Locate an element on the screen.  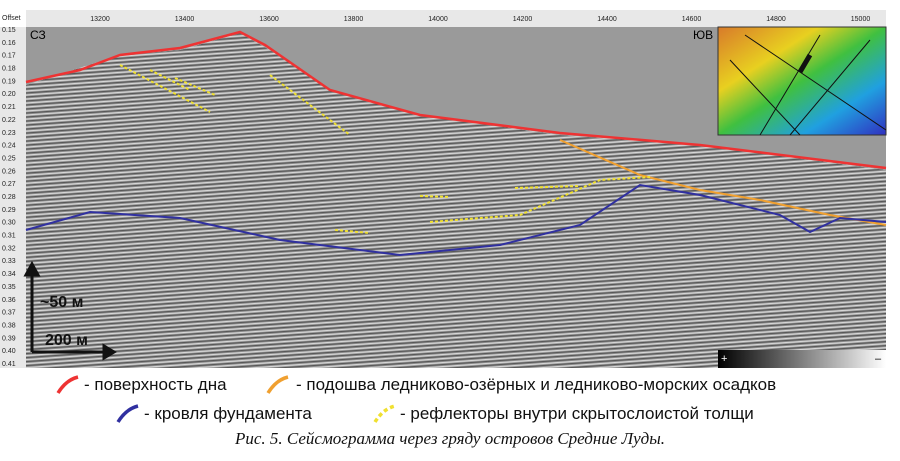
y-tick-label: 0.38 is located at coordinates (9, 325).